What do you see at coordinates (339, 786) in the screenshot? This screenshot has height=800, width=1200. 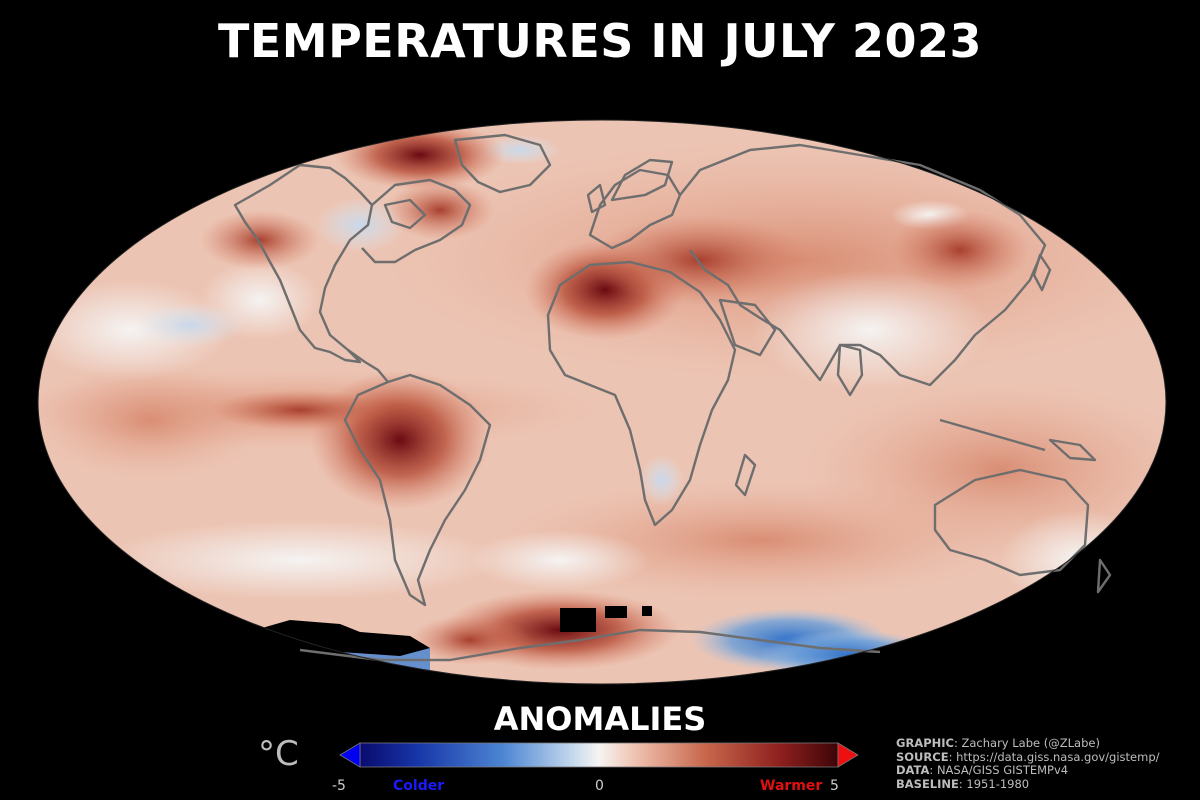 I see `colorbar-tick-min: -5` at bounding box center [339, 786].